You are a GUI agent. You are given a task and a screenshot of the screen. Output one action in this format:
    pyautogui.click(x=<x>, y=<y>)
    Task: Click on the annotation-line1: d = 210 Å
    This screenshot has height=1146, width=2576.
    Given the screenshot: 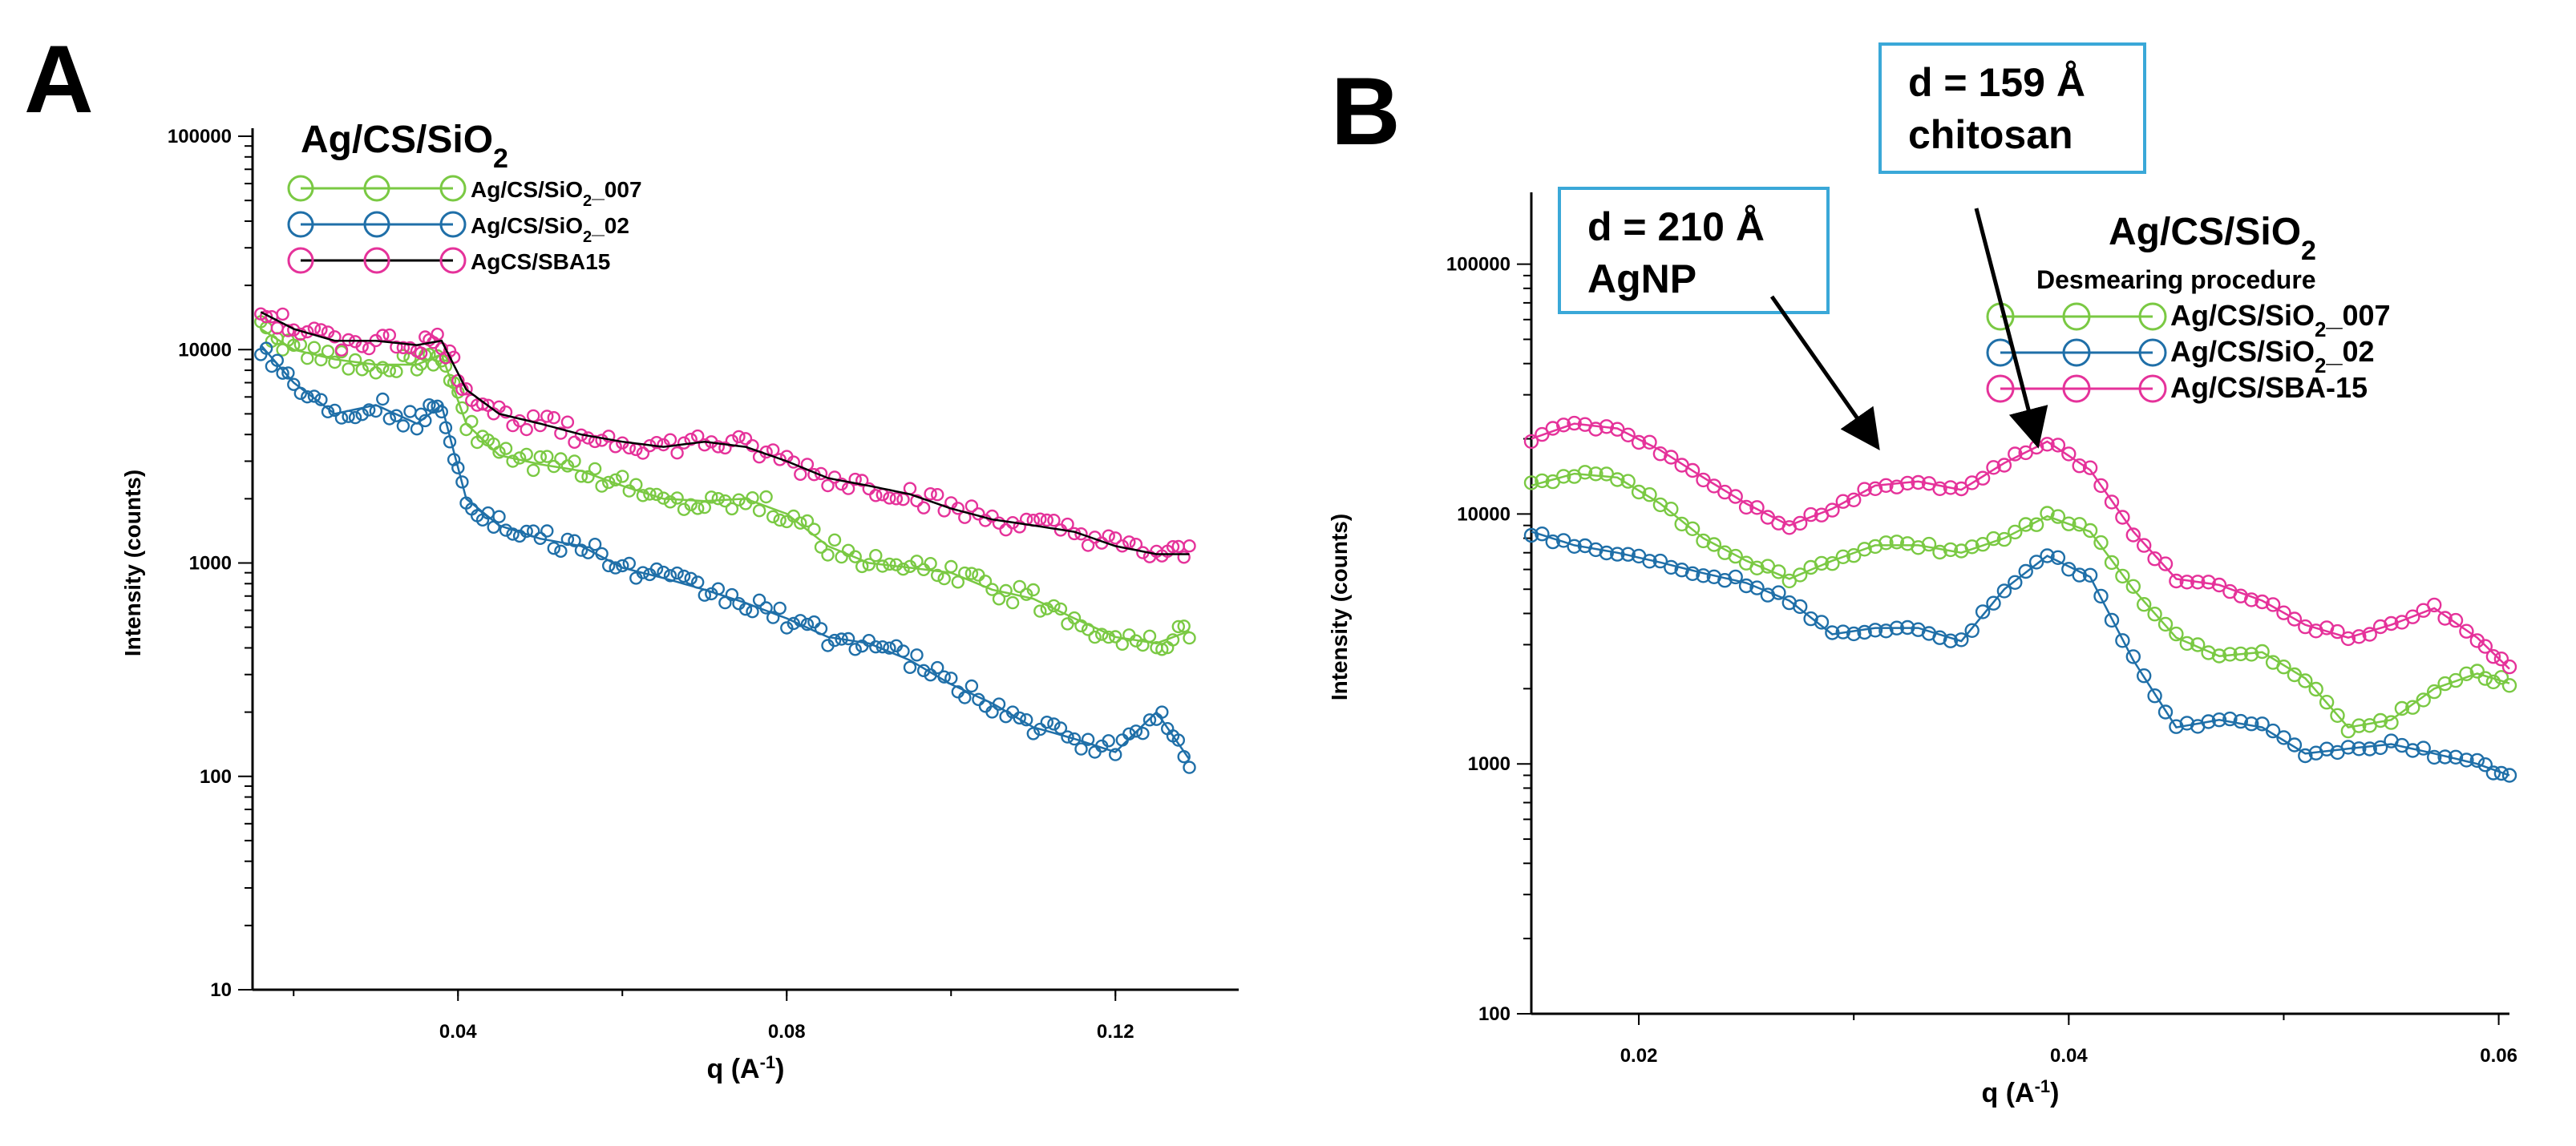 What is the action you would take?
    pyautogui.click(x=1676, y=227)
    